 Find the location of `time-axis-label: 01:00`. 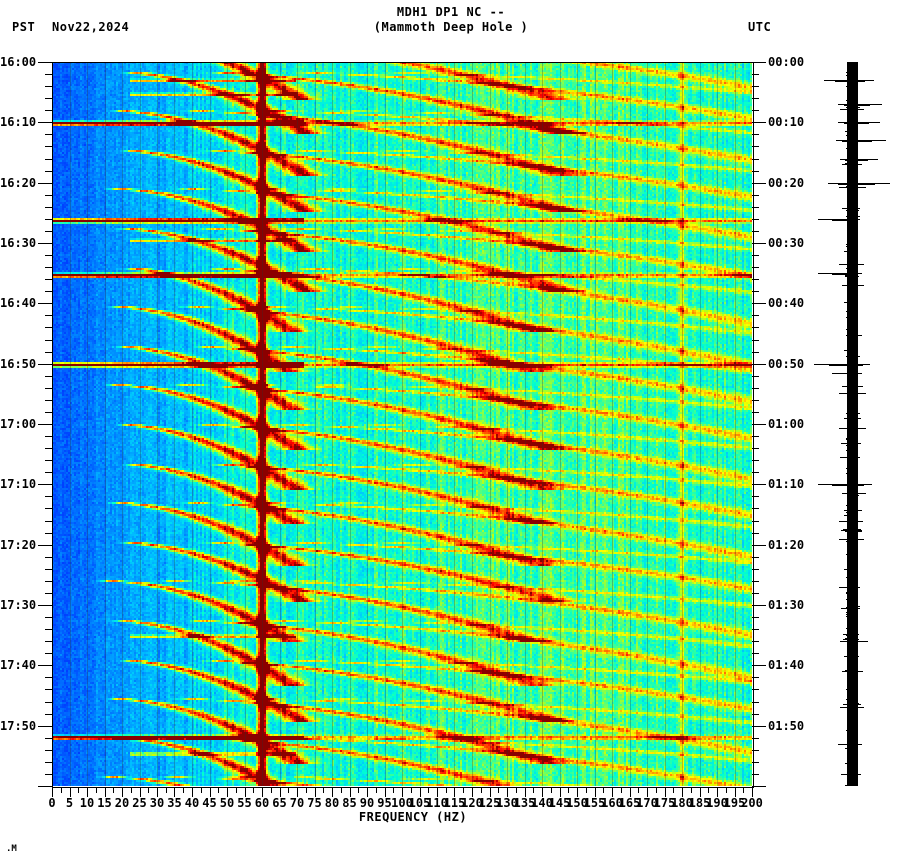

time-axis-label: 01:00 is located at coordinates (786, 424).